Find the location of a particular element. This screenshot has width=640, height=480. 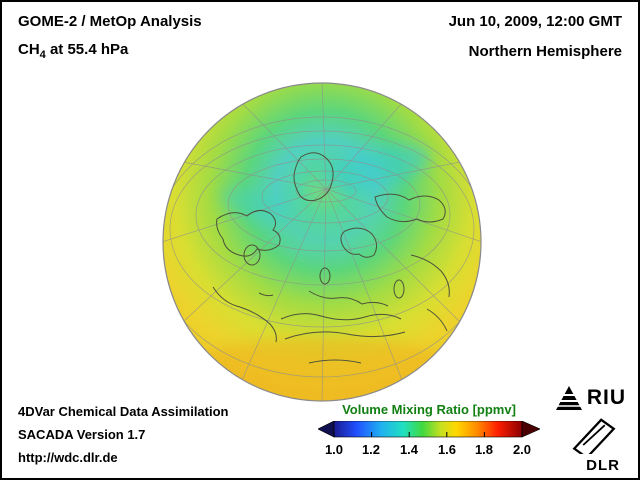

riu-logo-icon is located at coordinates (568, 398).